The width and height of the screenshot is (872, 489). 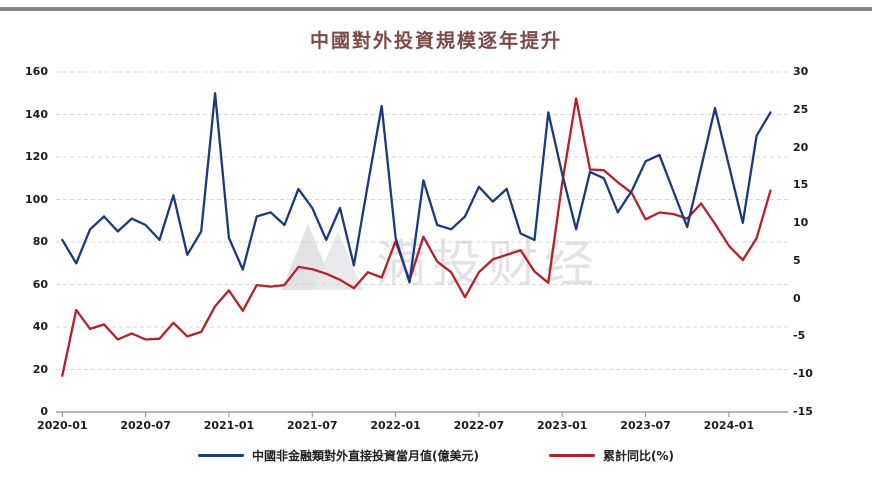 What do you see at coordinates (436, 9) in the screenshot?
I see `top-border-bar` at bounding box center [436, 9].